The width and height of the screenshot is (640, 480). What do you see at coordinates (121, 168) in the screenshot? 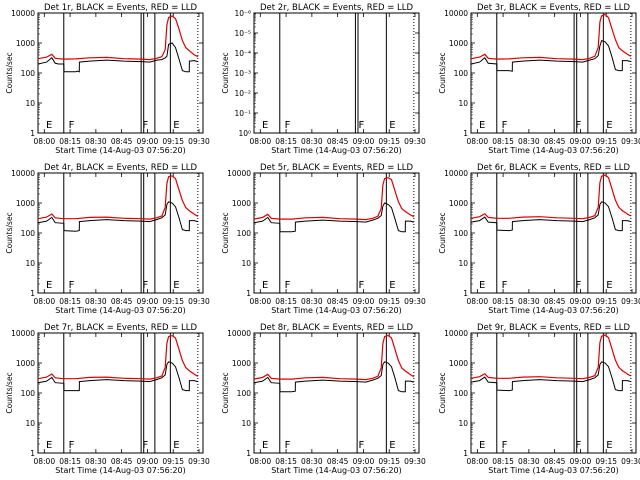
I see `chart-title: Det 4r, BLACK = Events, RED = LLD` at bounding box center [121, 168].